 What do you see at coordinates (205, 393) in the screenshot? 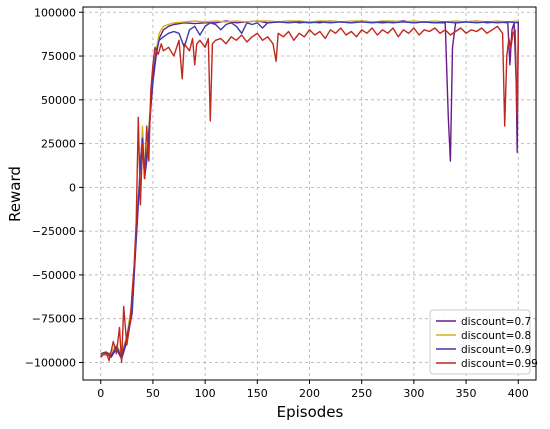
I see `x-tick-label: 100` at bounding box center [205, 393].